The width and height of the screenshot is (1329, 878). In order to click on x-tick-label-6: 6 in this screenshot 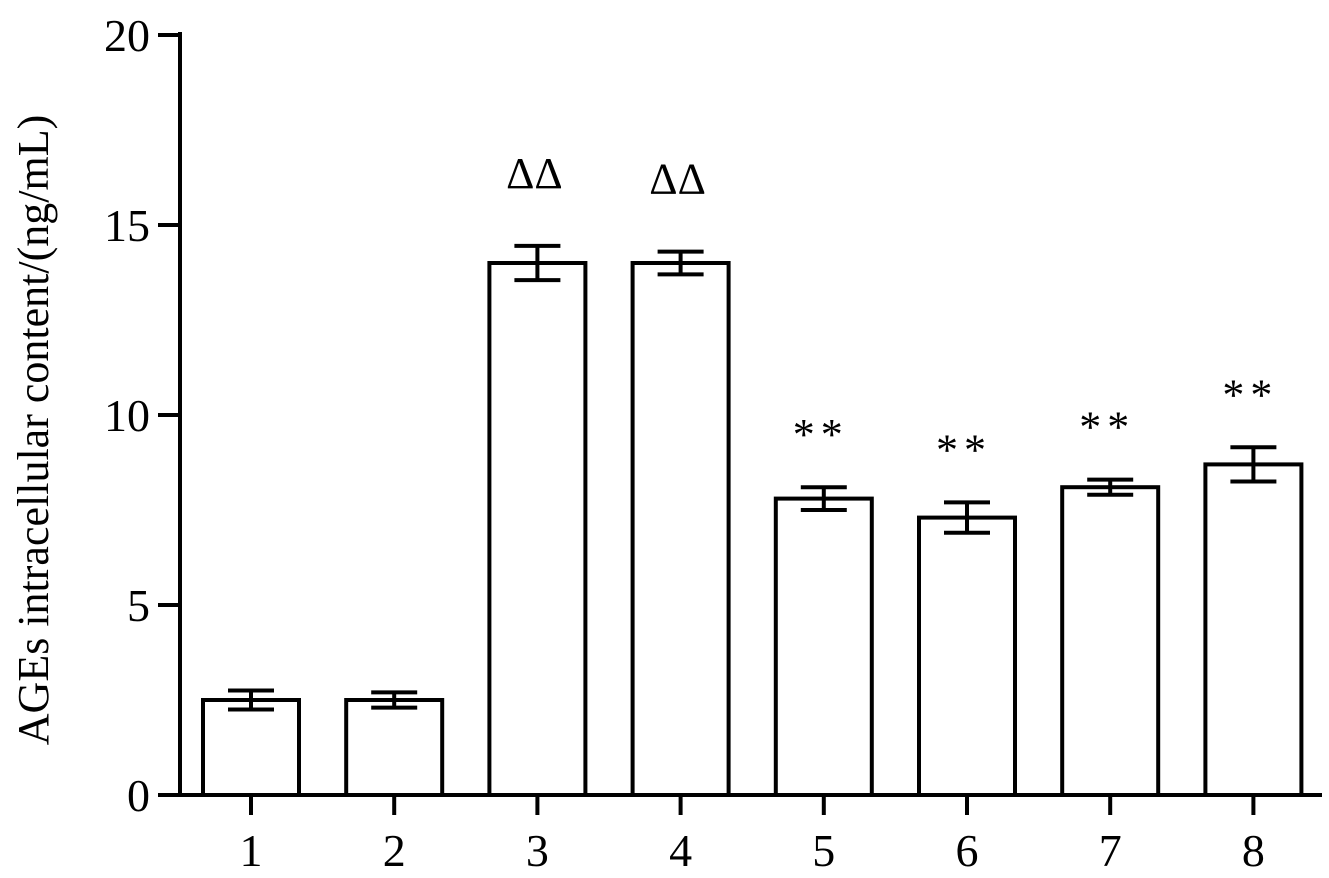, I will do `click(967, 850)`.